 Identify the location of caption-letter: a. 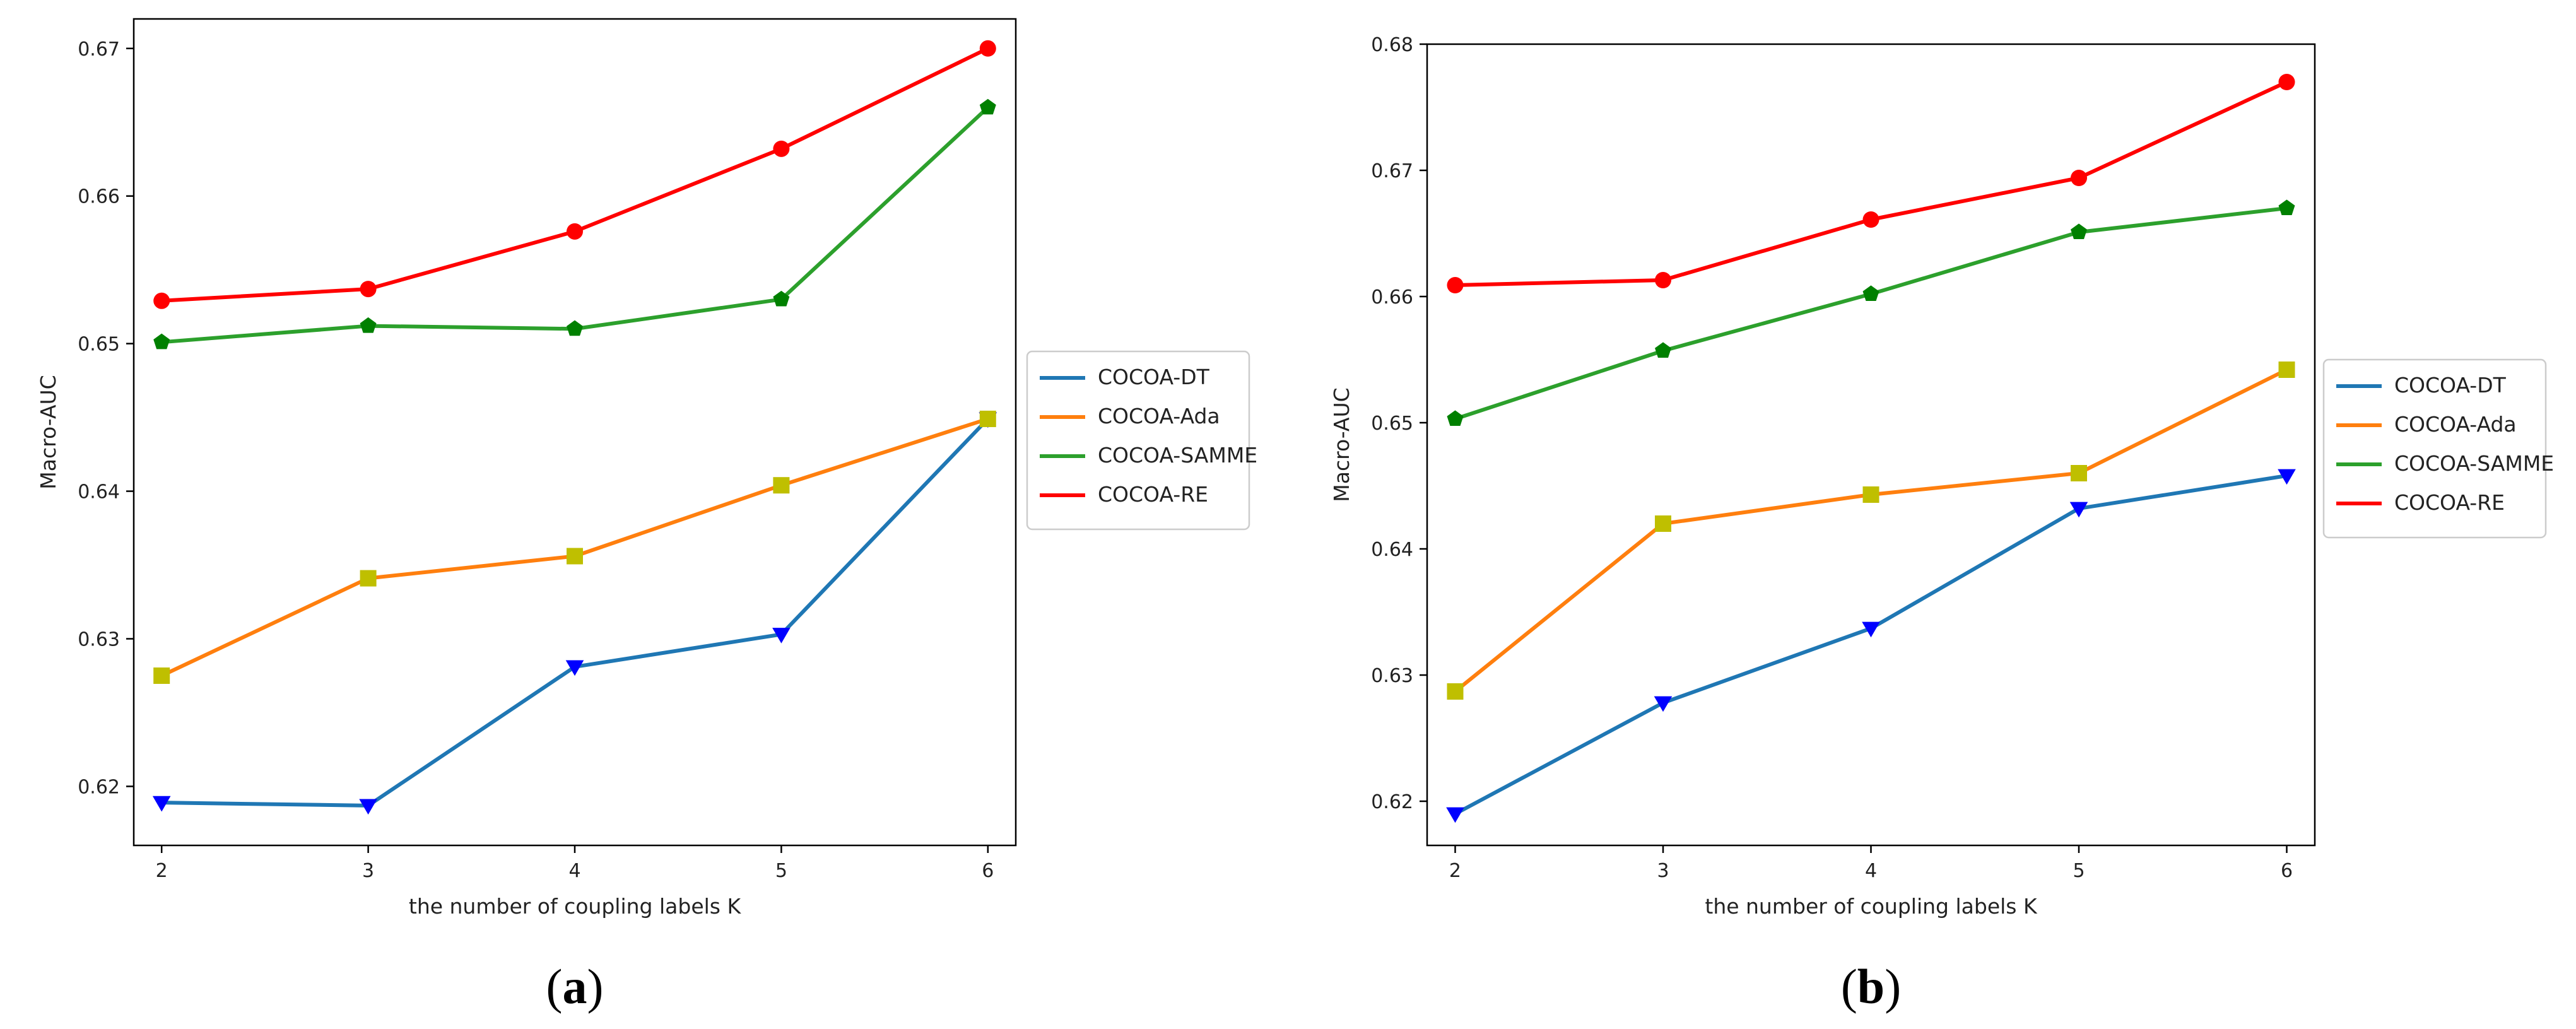
(575, 986).